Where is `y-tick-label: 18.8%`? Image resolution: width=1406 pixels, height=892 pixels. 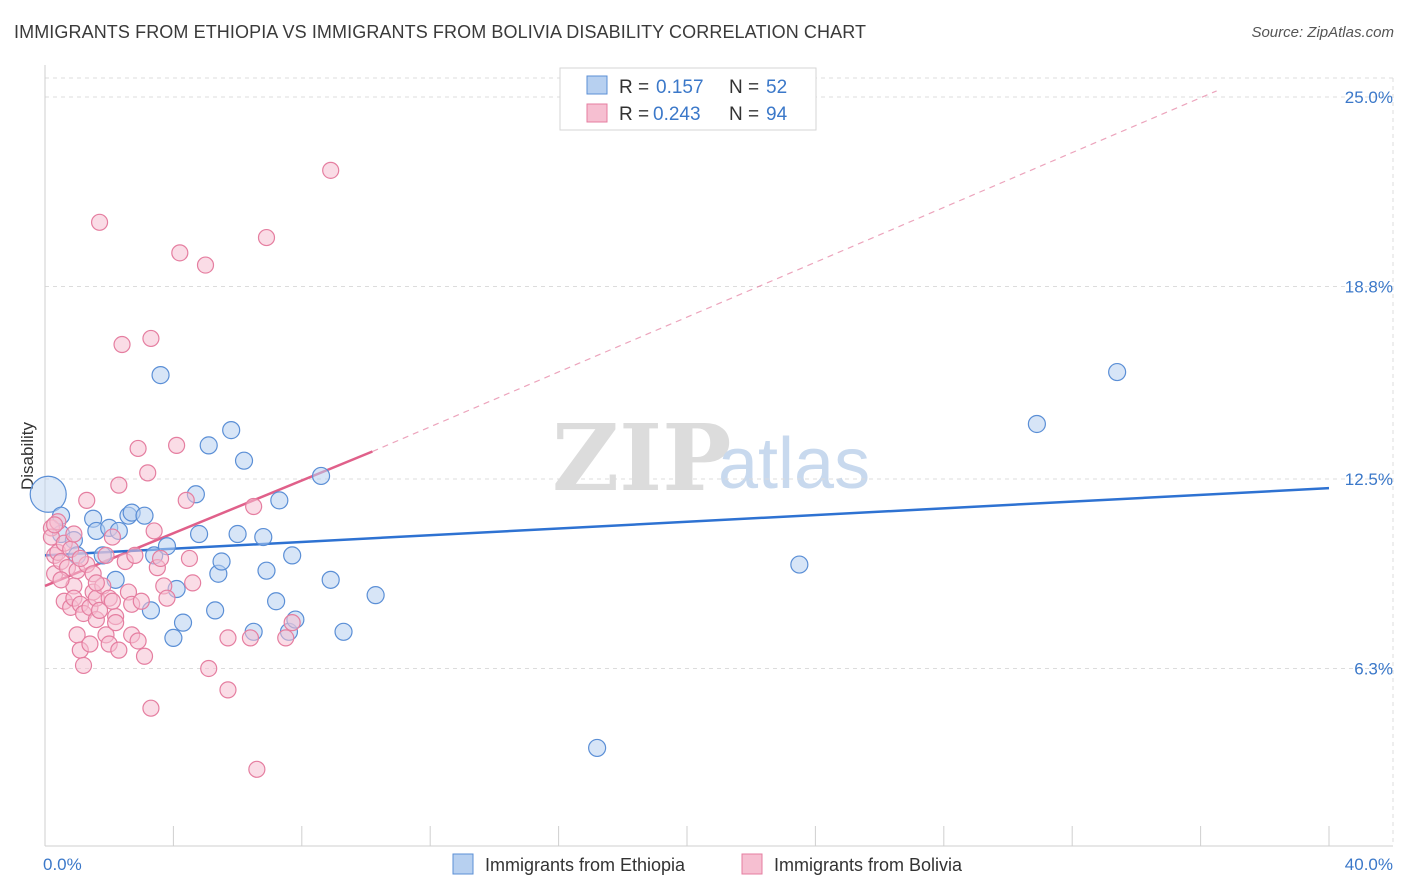
y-tick-label: 18.8% is located at coordinates (1369, 286).